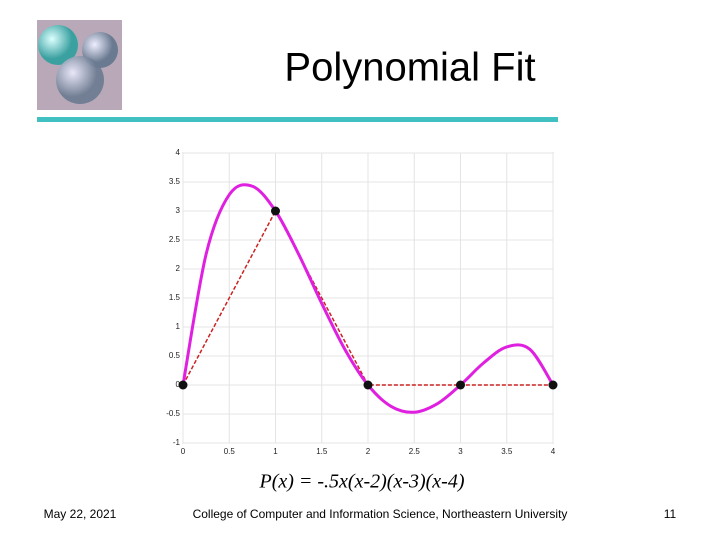  Describe the element at coordinates (553, 451) in the screenshot. I see `x-tick-label: 4` at that location.